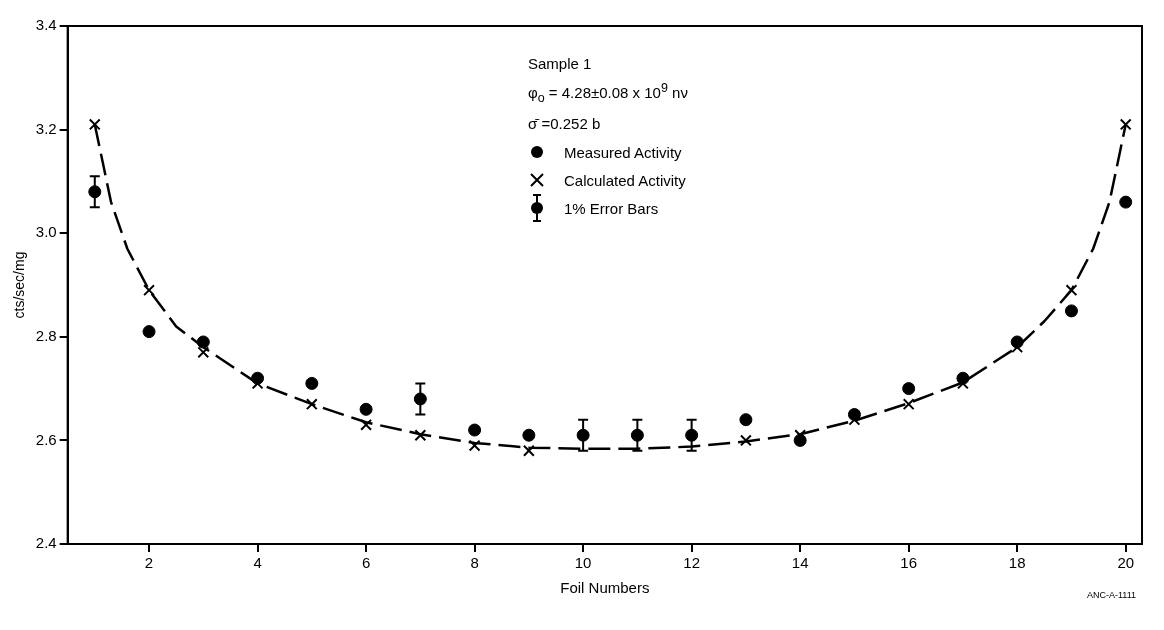 The height and width of the screenshot is (630, 1164). What do you see at coordinates (560, 63) in the screenshot?
I see `annotation: Sample 1` at bounding box center [560, 63].